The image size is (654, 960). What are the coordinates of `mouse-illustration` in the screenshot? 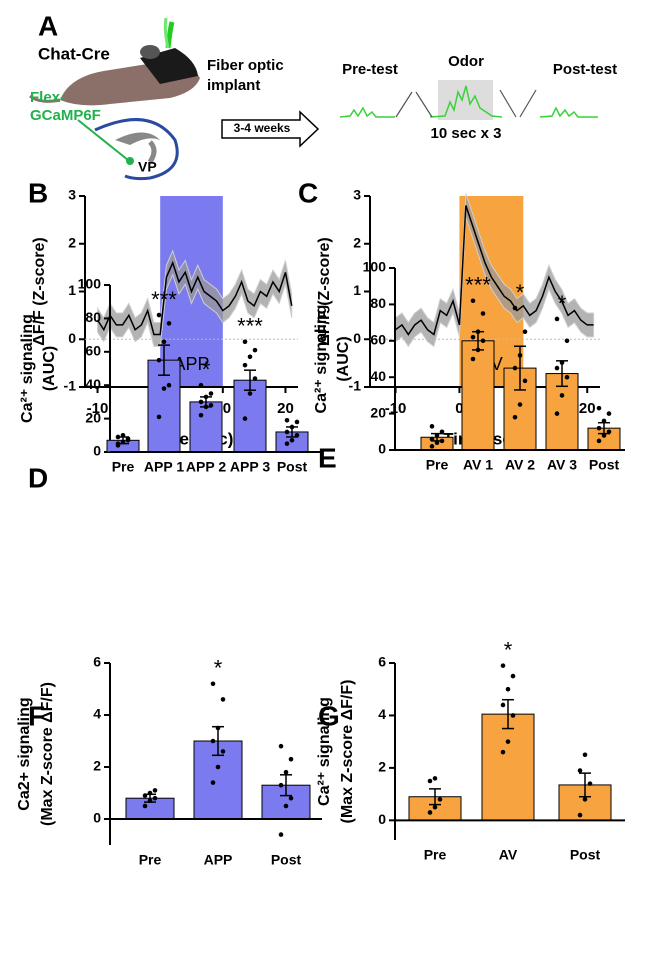 It's located at (114, 61).